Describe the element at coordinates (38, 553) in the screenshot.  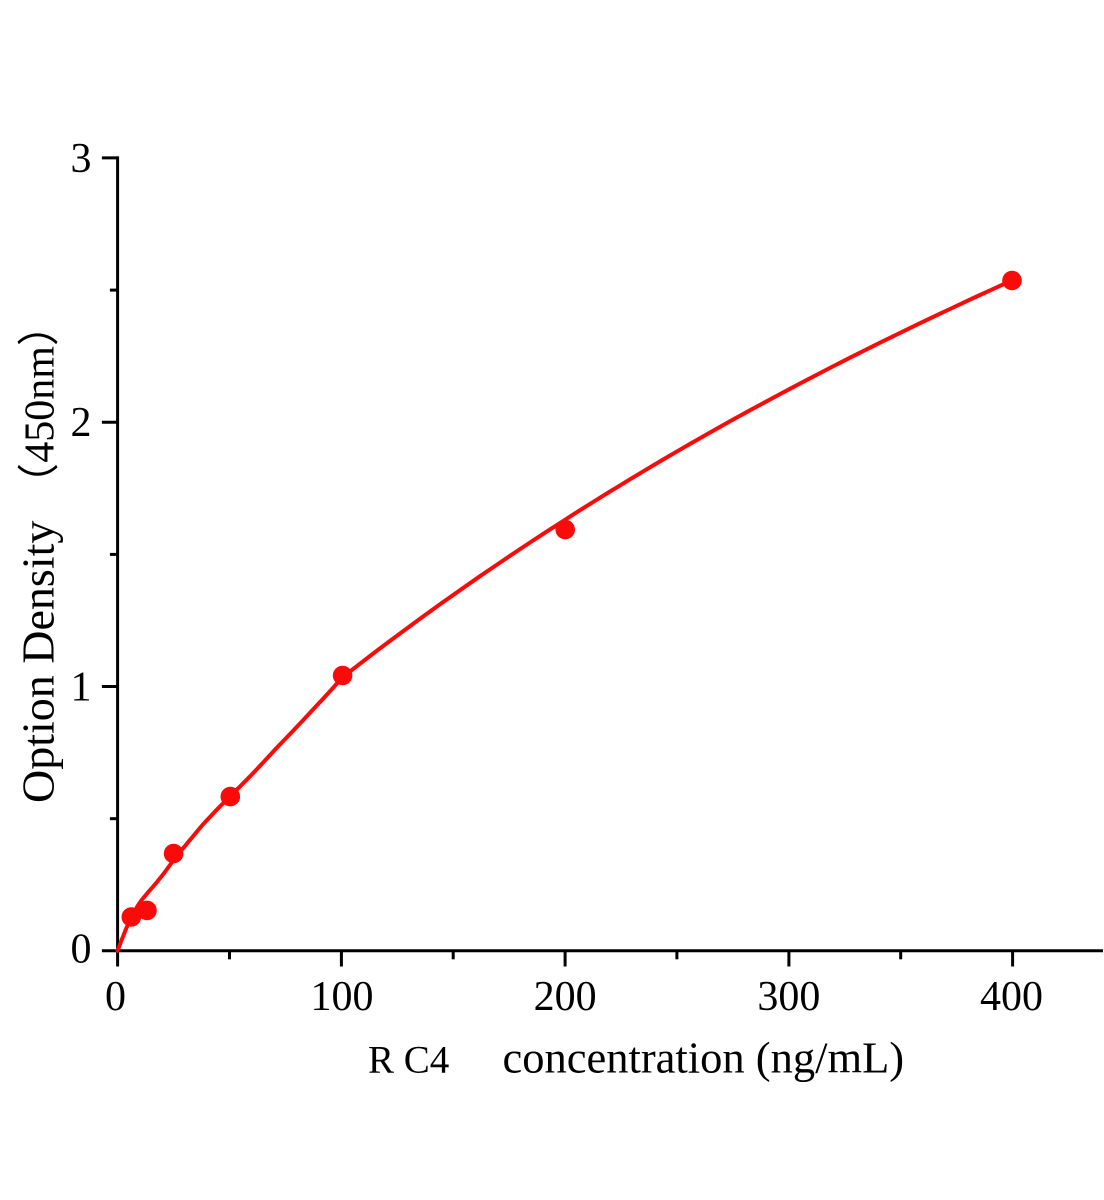
I see `svg-text: Option Density（450nm）` at that location.